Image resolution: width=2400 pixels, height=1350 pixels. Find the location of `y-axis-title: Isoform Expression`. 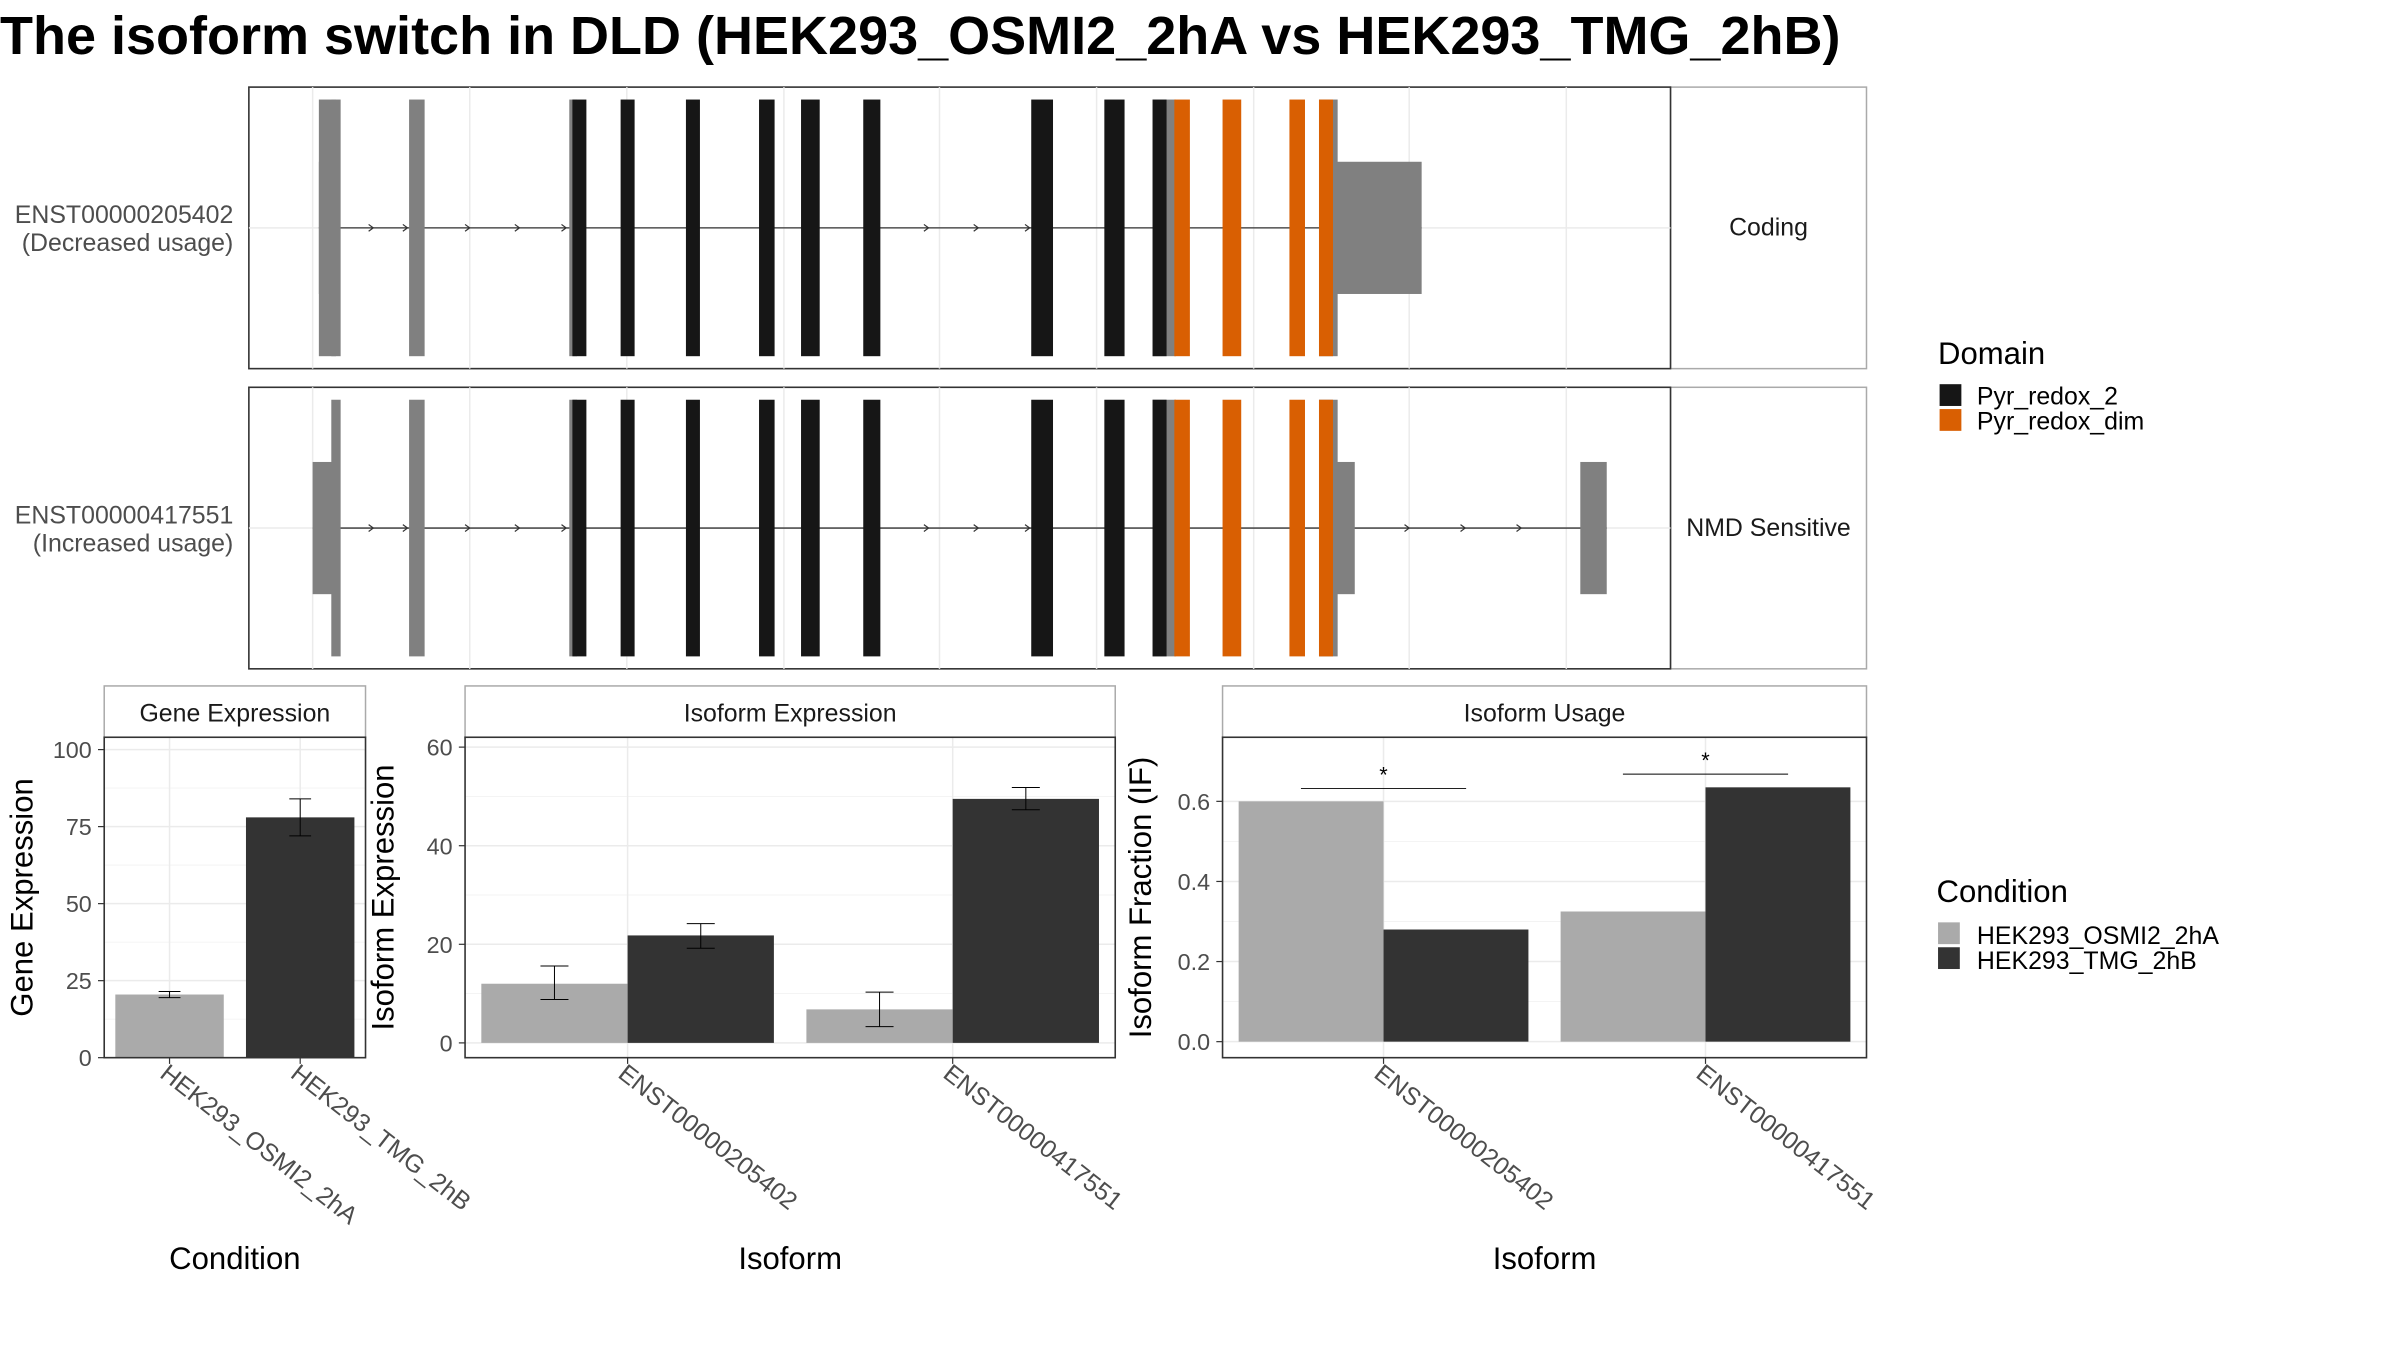

y-axis-title: Isoform Expression is located at coordinates (383, 897).